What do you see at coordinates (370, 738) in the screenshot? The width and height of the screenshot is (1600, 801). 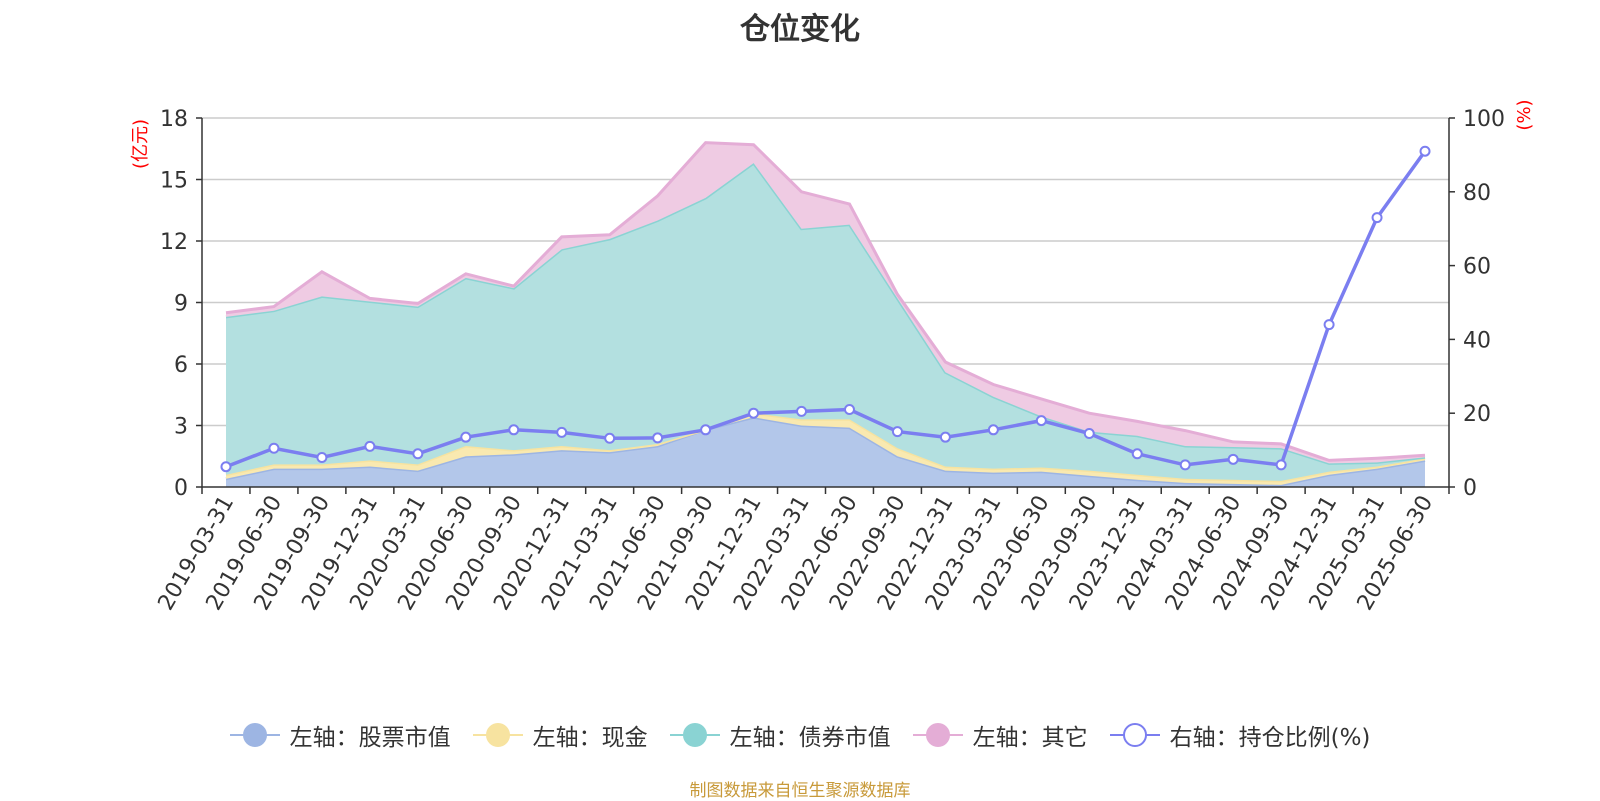 I see `legend-label: 左轴：股票市值` at bounding box center [370, 738].